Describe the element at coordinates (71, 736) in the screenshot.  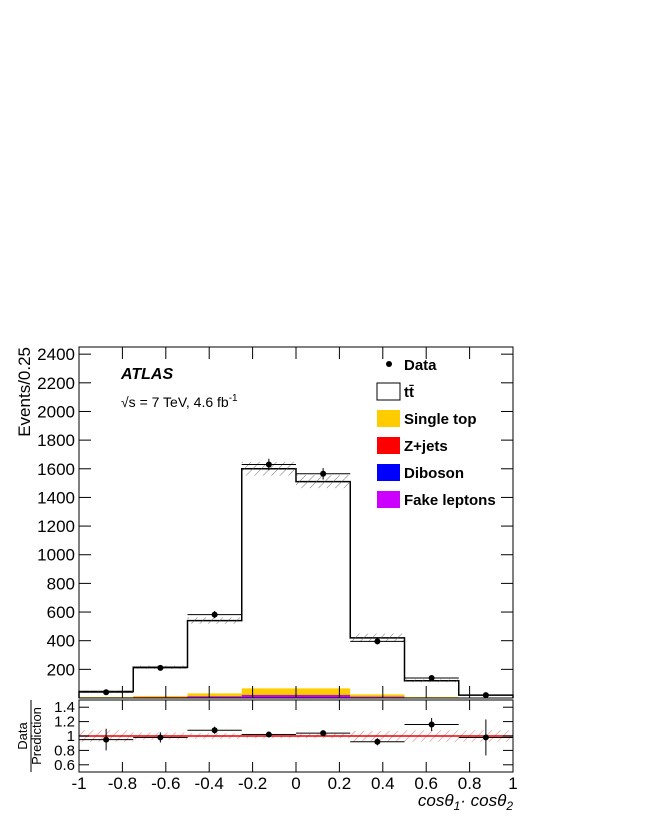
I see `ratio-y-tick-label: 1` at that location.